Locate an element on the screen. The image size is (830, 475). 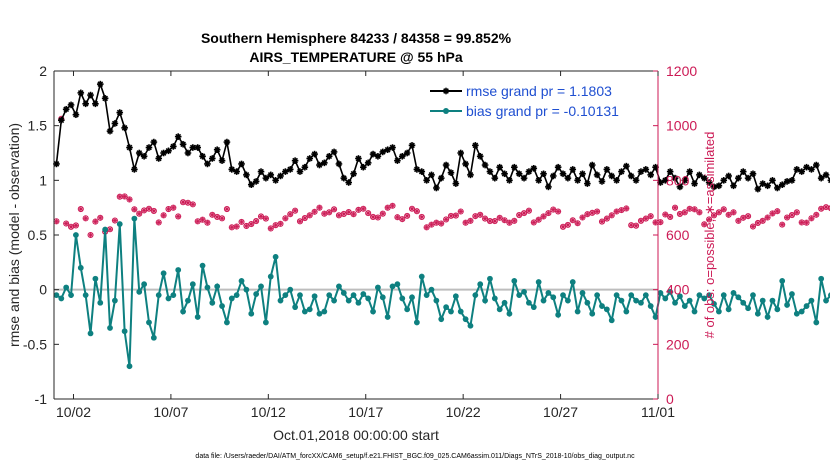
y-axis-right: 0 200 400 600 800 1000 1200 is located at coordinates (675, 235).